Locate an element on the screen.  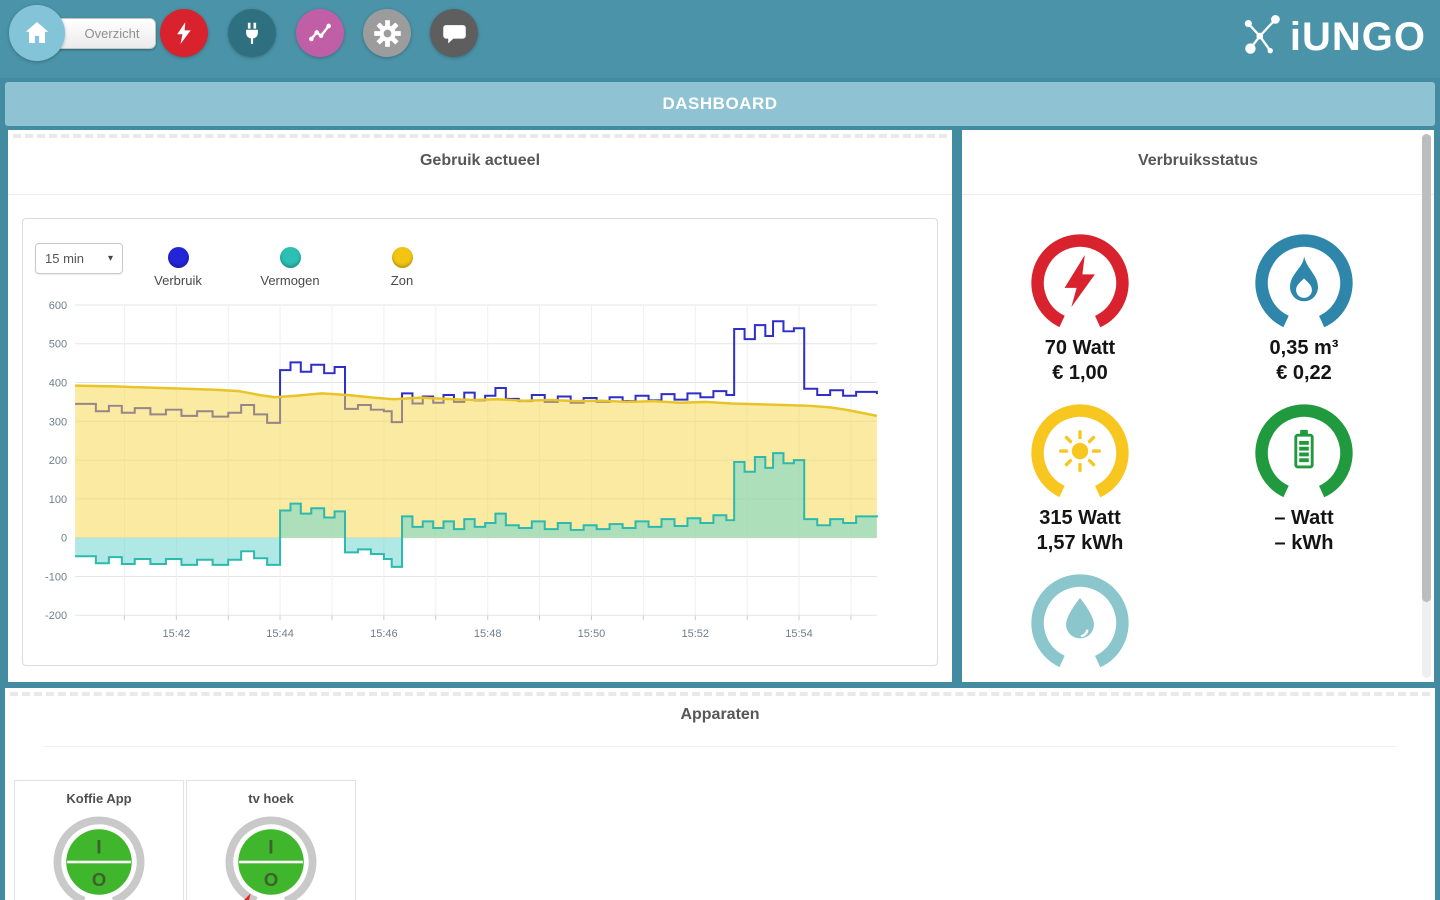
gauge-value: 70 Watt is located at coordinates (1080, 348).